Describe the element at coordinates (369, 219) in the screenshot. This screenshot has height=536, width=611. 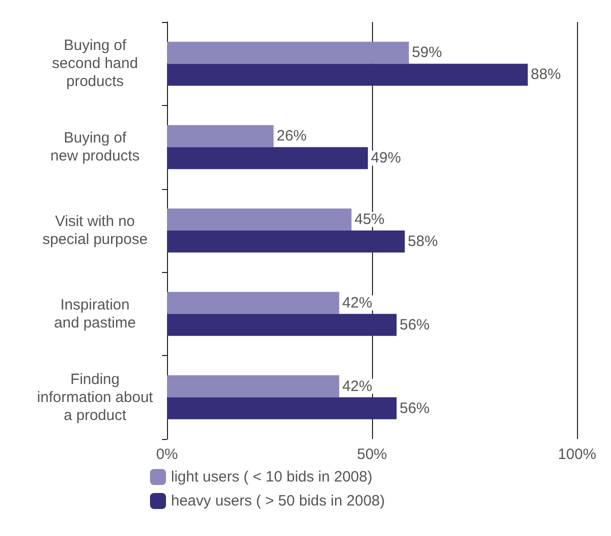
I see `data-label: 45%` at that location.